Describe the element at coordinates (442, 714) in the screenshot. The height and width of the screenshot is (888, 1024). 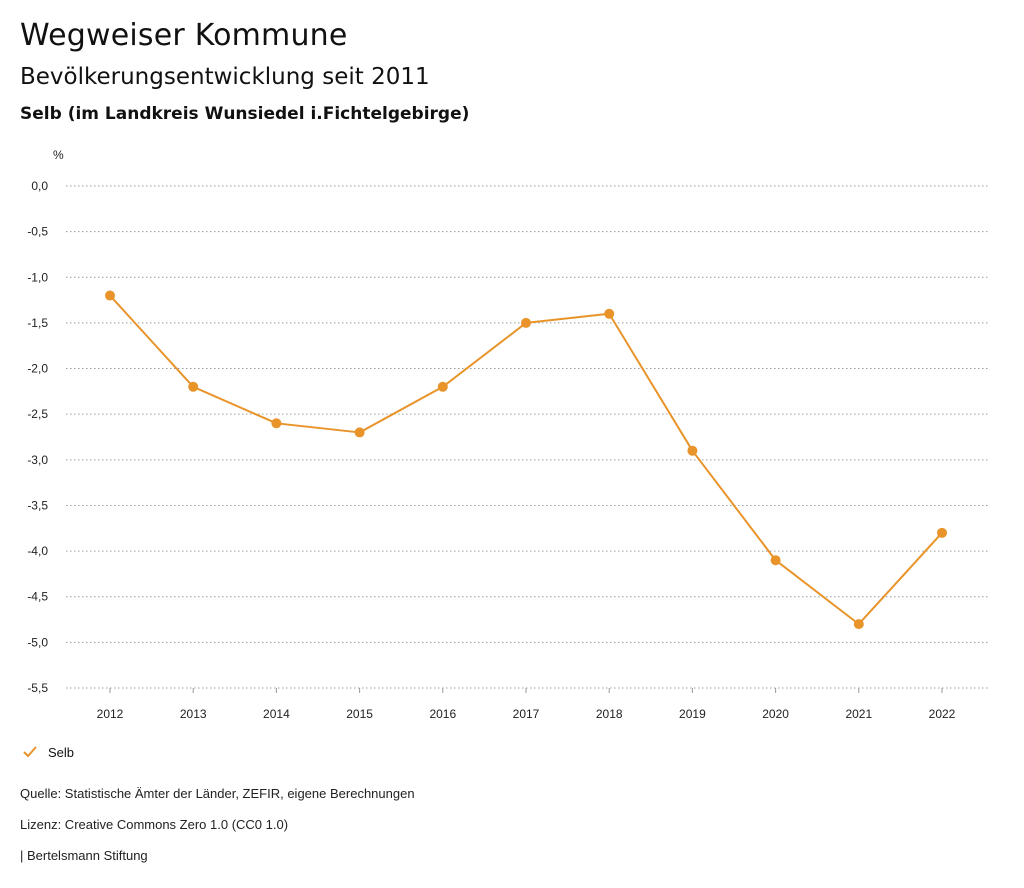
I see `x-tick-label: 2016` at that location.